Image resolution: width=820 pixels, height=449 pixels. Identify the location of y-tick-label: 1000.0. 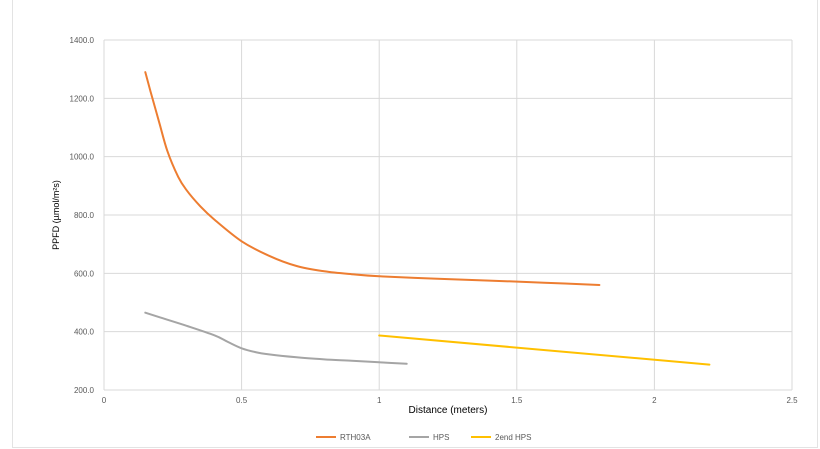
(82, 157).